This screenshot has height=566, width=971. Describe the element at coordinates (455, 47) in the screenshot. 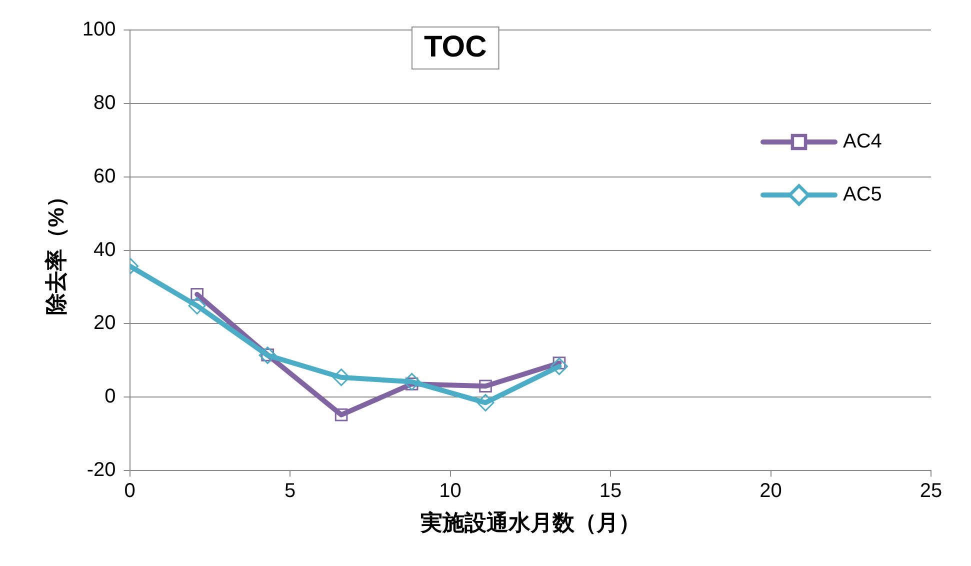

I see `chart-title: TOC` at that location.